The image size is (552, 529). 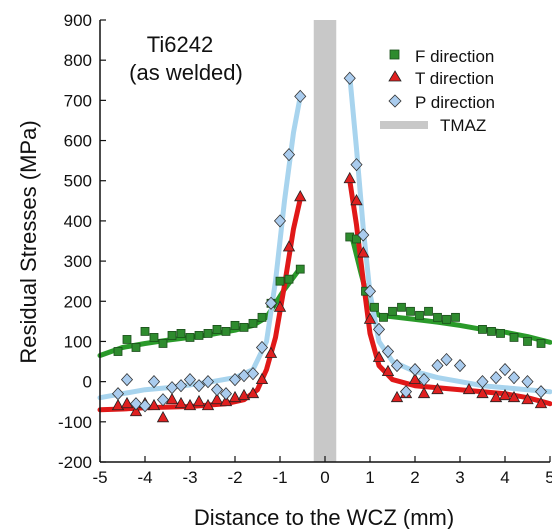 What do you see at coordinates (189, 477) in the screenshot?
I see `x-tick-label: -3` at bounding box center [189, 477].